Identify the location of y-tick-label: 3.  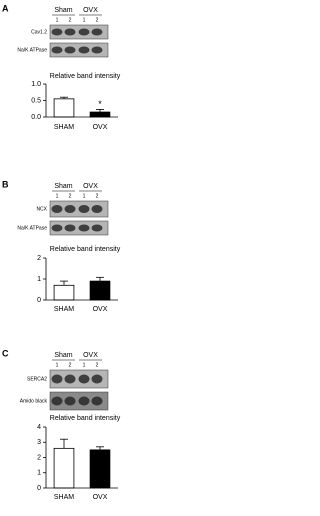
(39, 442).